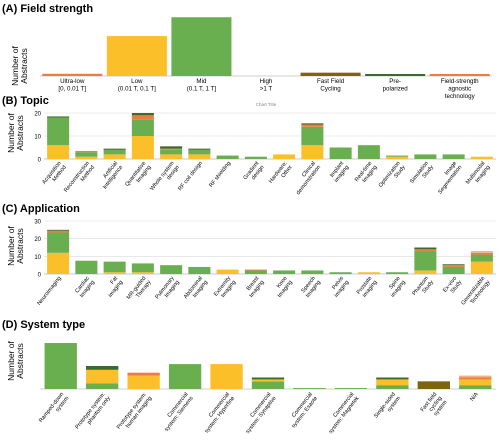 This screenshot has width=500, height=441. I want to click on x-tick-label-line: Field-strength, so click(460, 81).